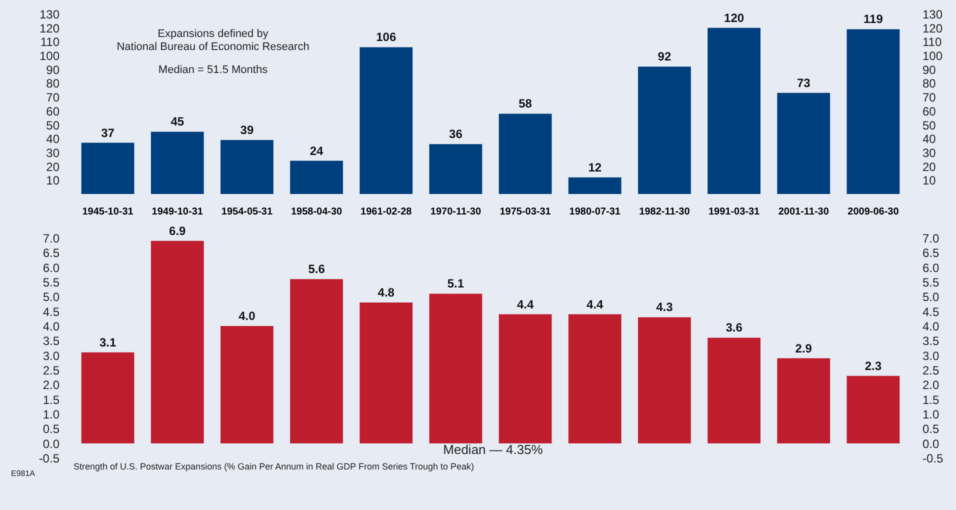  What do you see at coordinates (931, 239) in the screenshot?
I see `y2-tick-label: 7.0` at bounding box center [931, 239].